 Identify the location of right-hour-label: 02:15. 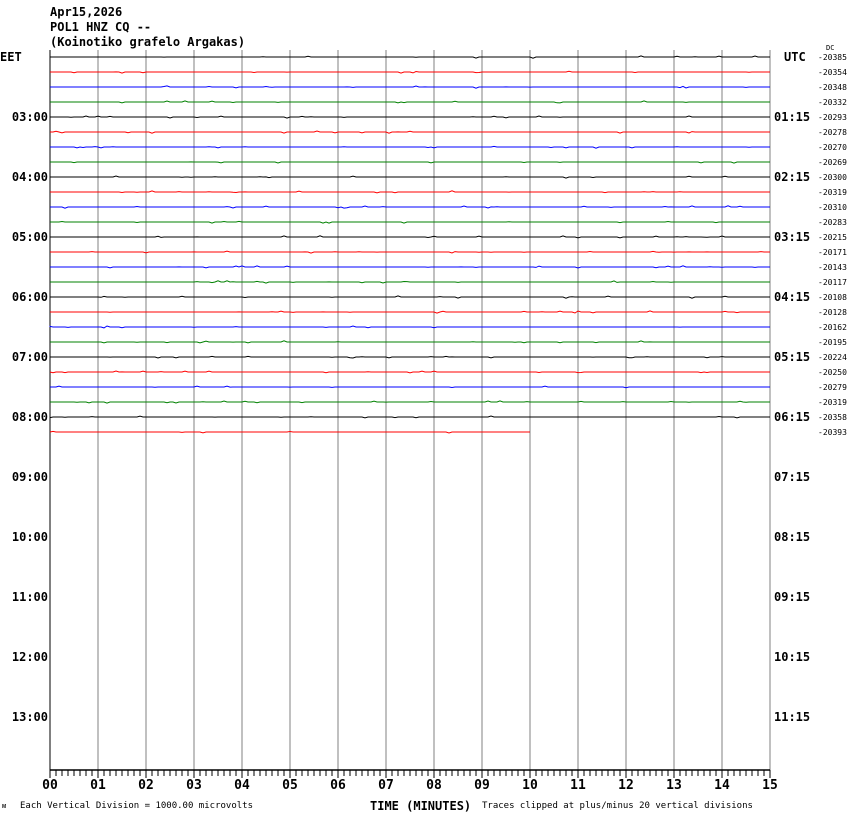
(792, 177).